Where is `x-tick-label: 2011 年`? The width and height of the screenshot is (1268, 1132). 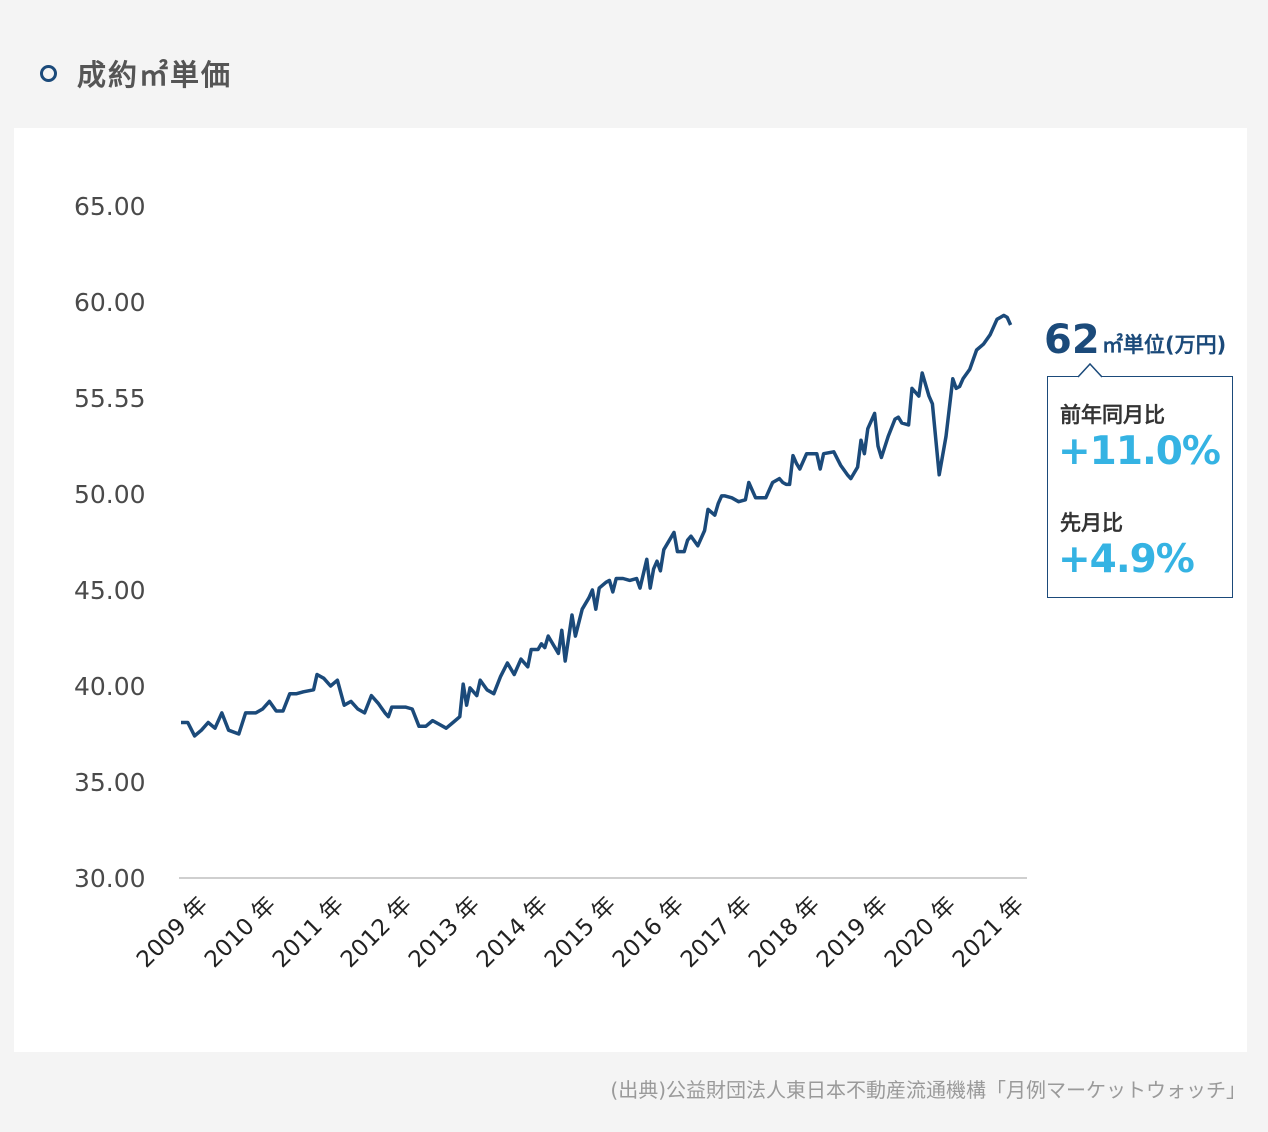 x-tick-label: 2011 年 is located at coordinates (308, 932).